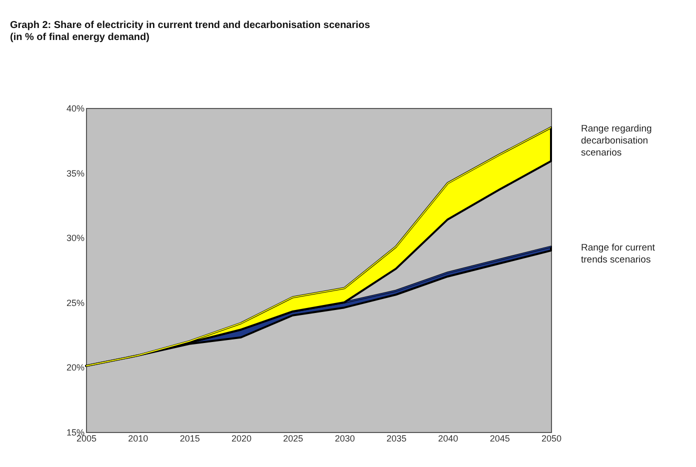 The image size is (696, 467). What do you see at coordinates (80, 37) in the screenshot?
I see `chart-subtitle: (in % of final energy demand)` at bounding box center [80, 37].